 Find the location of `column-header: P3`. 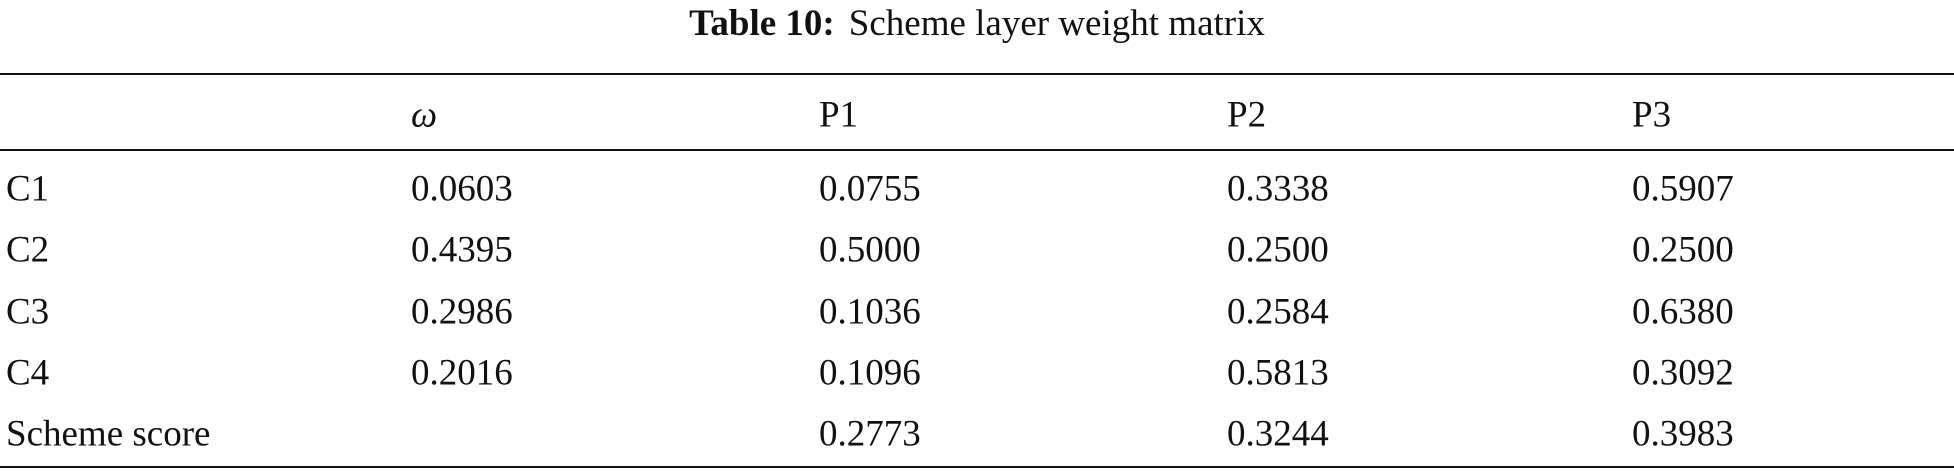

column-header: P3 is located at coordinates (1652, 115).